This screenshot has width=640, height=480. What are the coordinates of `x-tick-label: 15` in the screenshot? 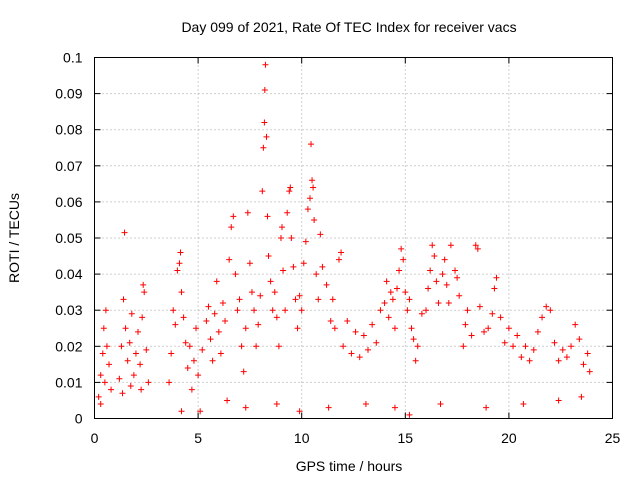 It's located at (406, 438).